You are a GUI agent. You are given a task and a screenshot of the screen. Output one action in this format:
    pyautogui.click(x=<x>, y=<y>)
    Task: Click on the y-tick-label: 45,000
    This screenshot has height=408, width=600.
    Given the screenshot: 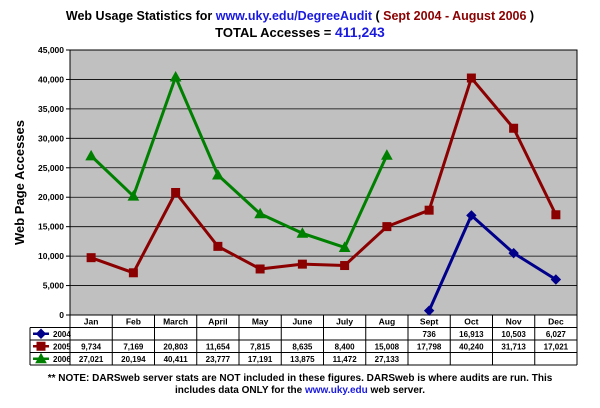 What is the action you would take?
    pyautogui.click(x=51, y=50)
    